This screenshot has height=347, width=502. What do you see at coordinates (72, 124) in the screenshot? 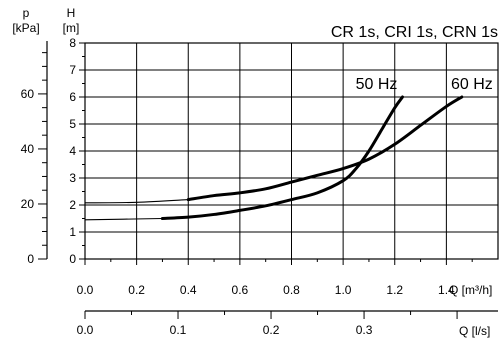
I see `head-axis-tick-label: 5` at bounding box center [72, 124].